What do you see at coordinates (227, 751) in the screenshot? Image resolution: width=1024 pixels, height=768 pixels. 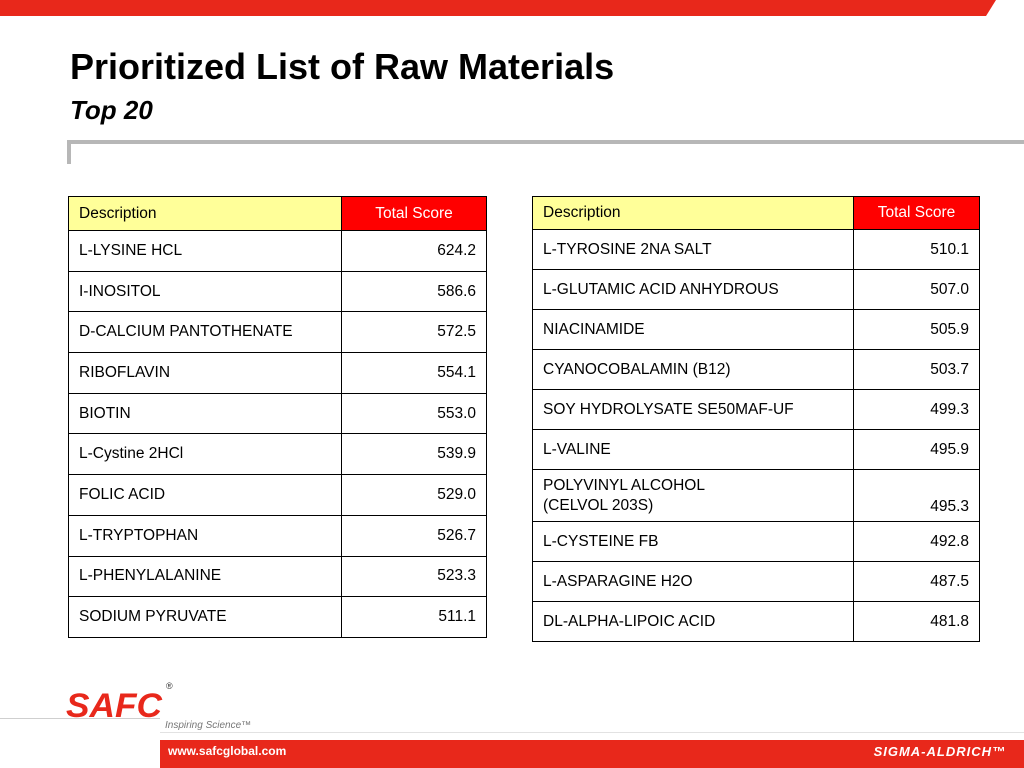 I see `website-link: www.safcglobal.com` at bounding box center [227, 751].